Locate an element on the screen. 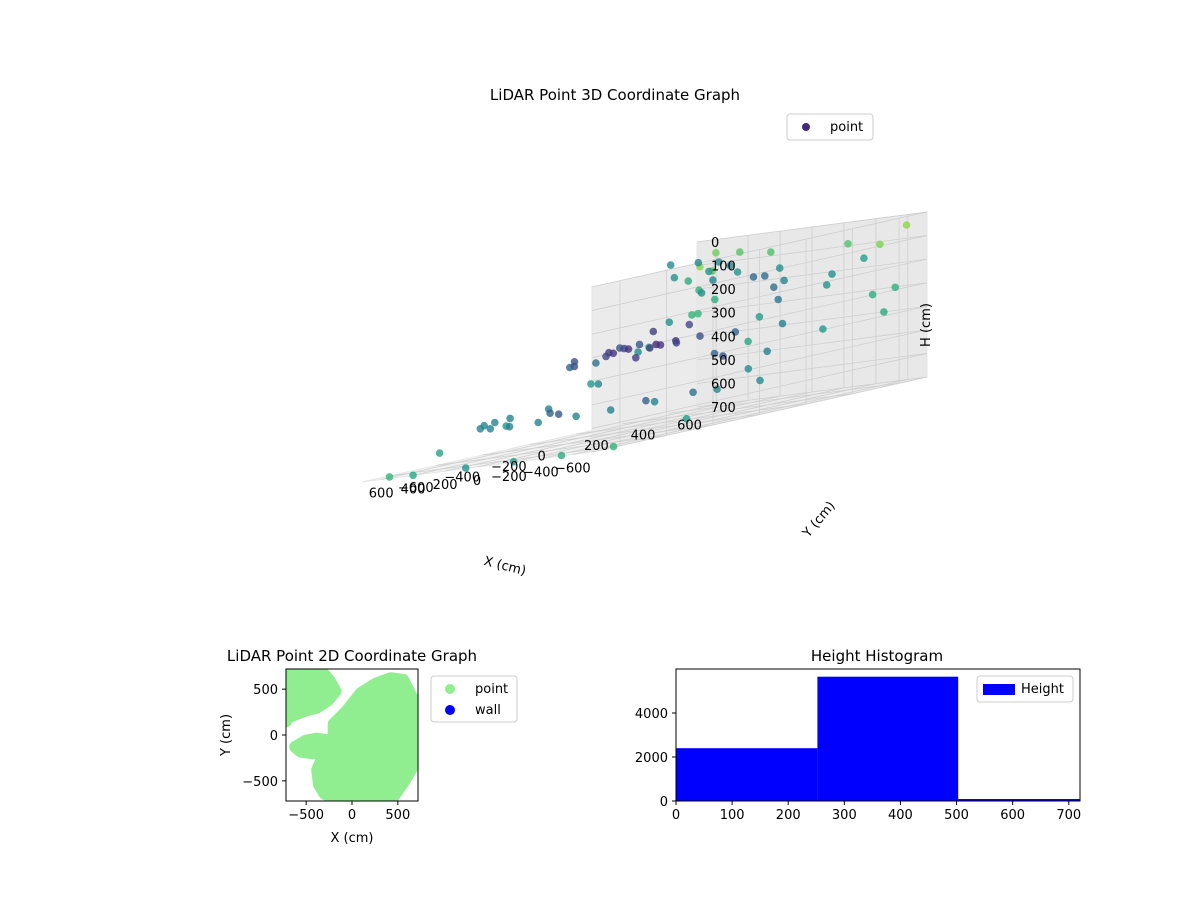 This screenshot has width=1200, height=900. legend-marker-wall-2d is located at coordinates (450, 710).